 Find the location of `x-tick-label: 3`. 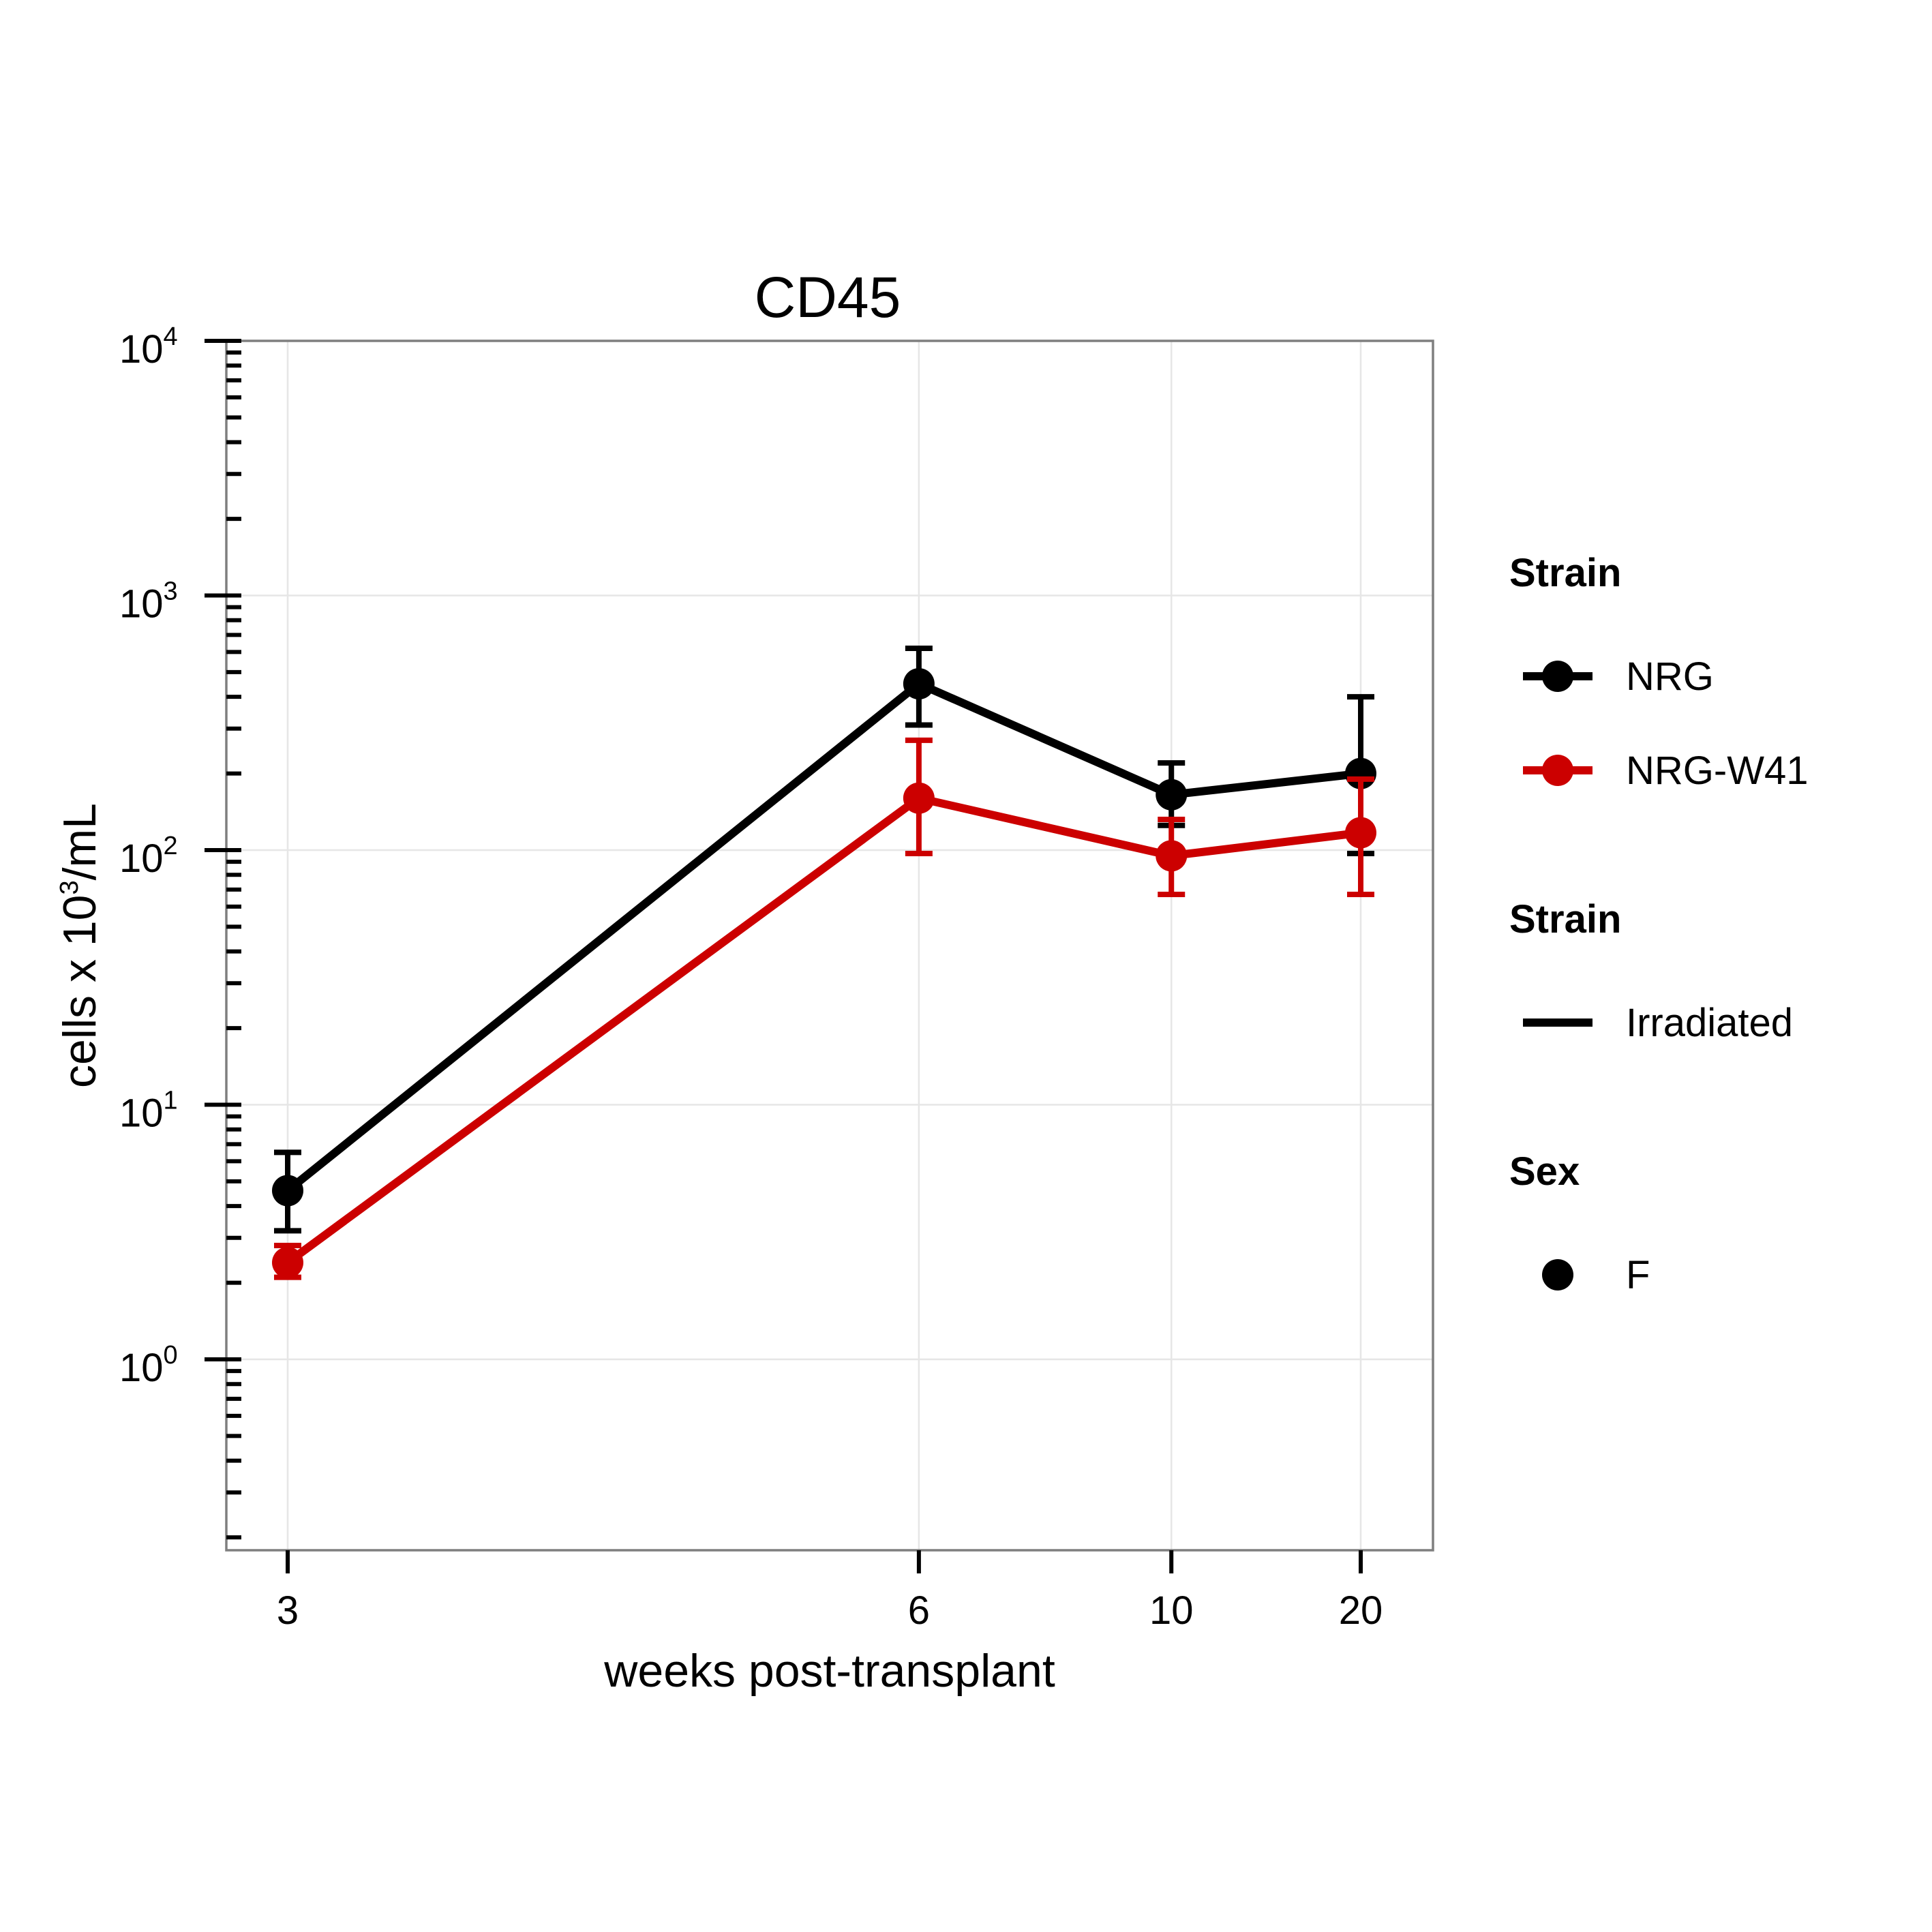

x-tick-label: 3 is located at coordinates (288, 1611).